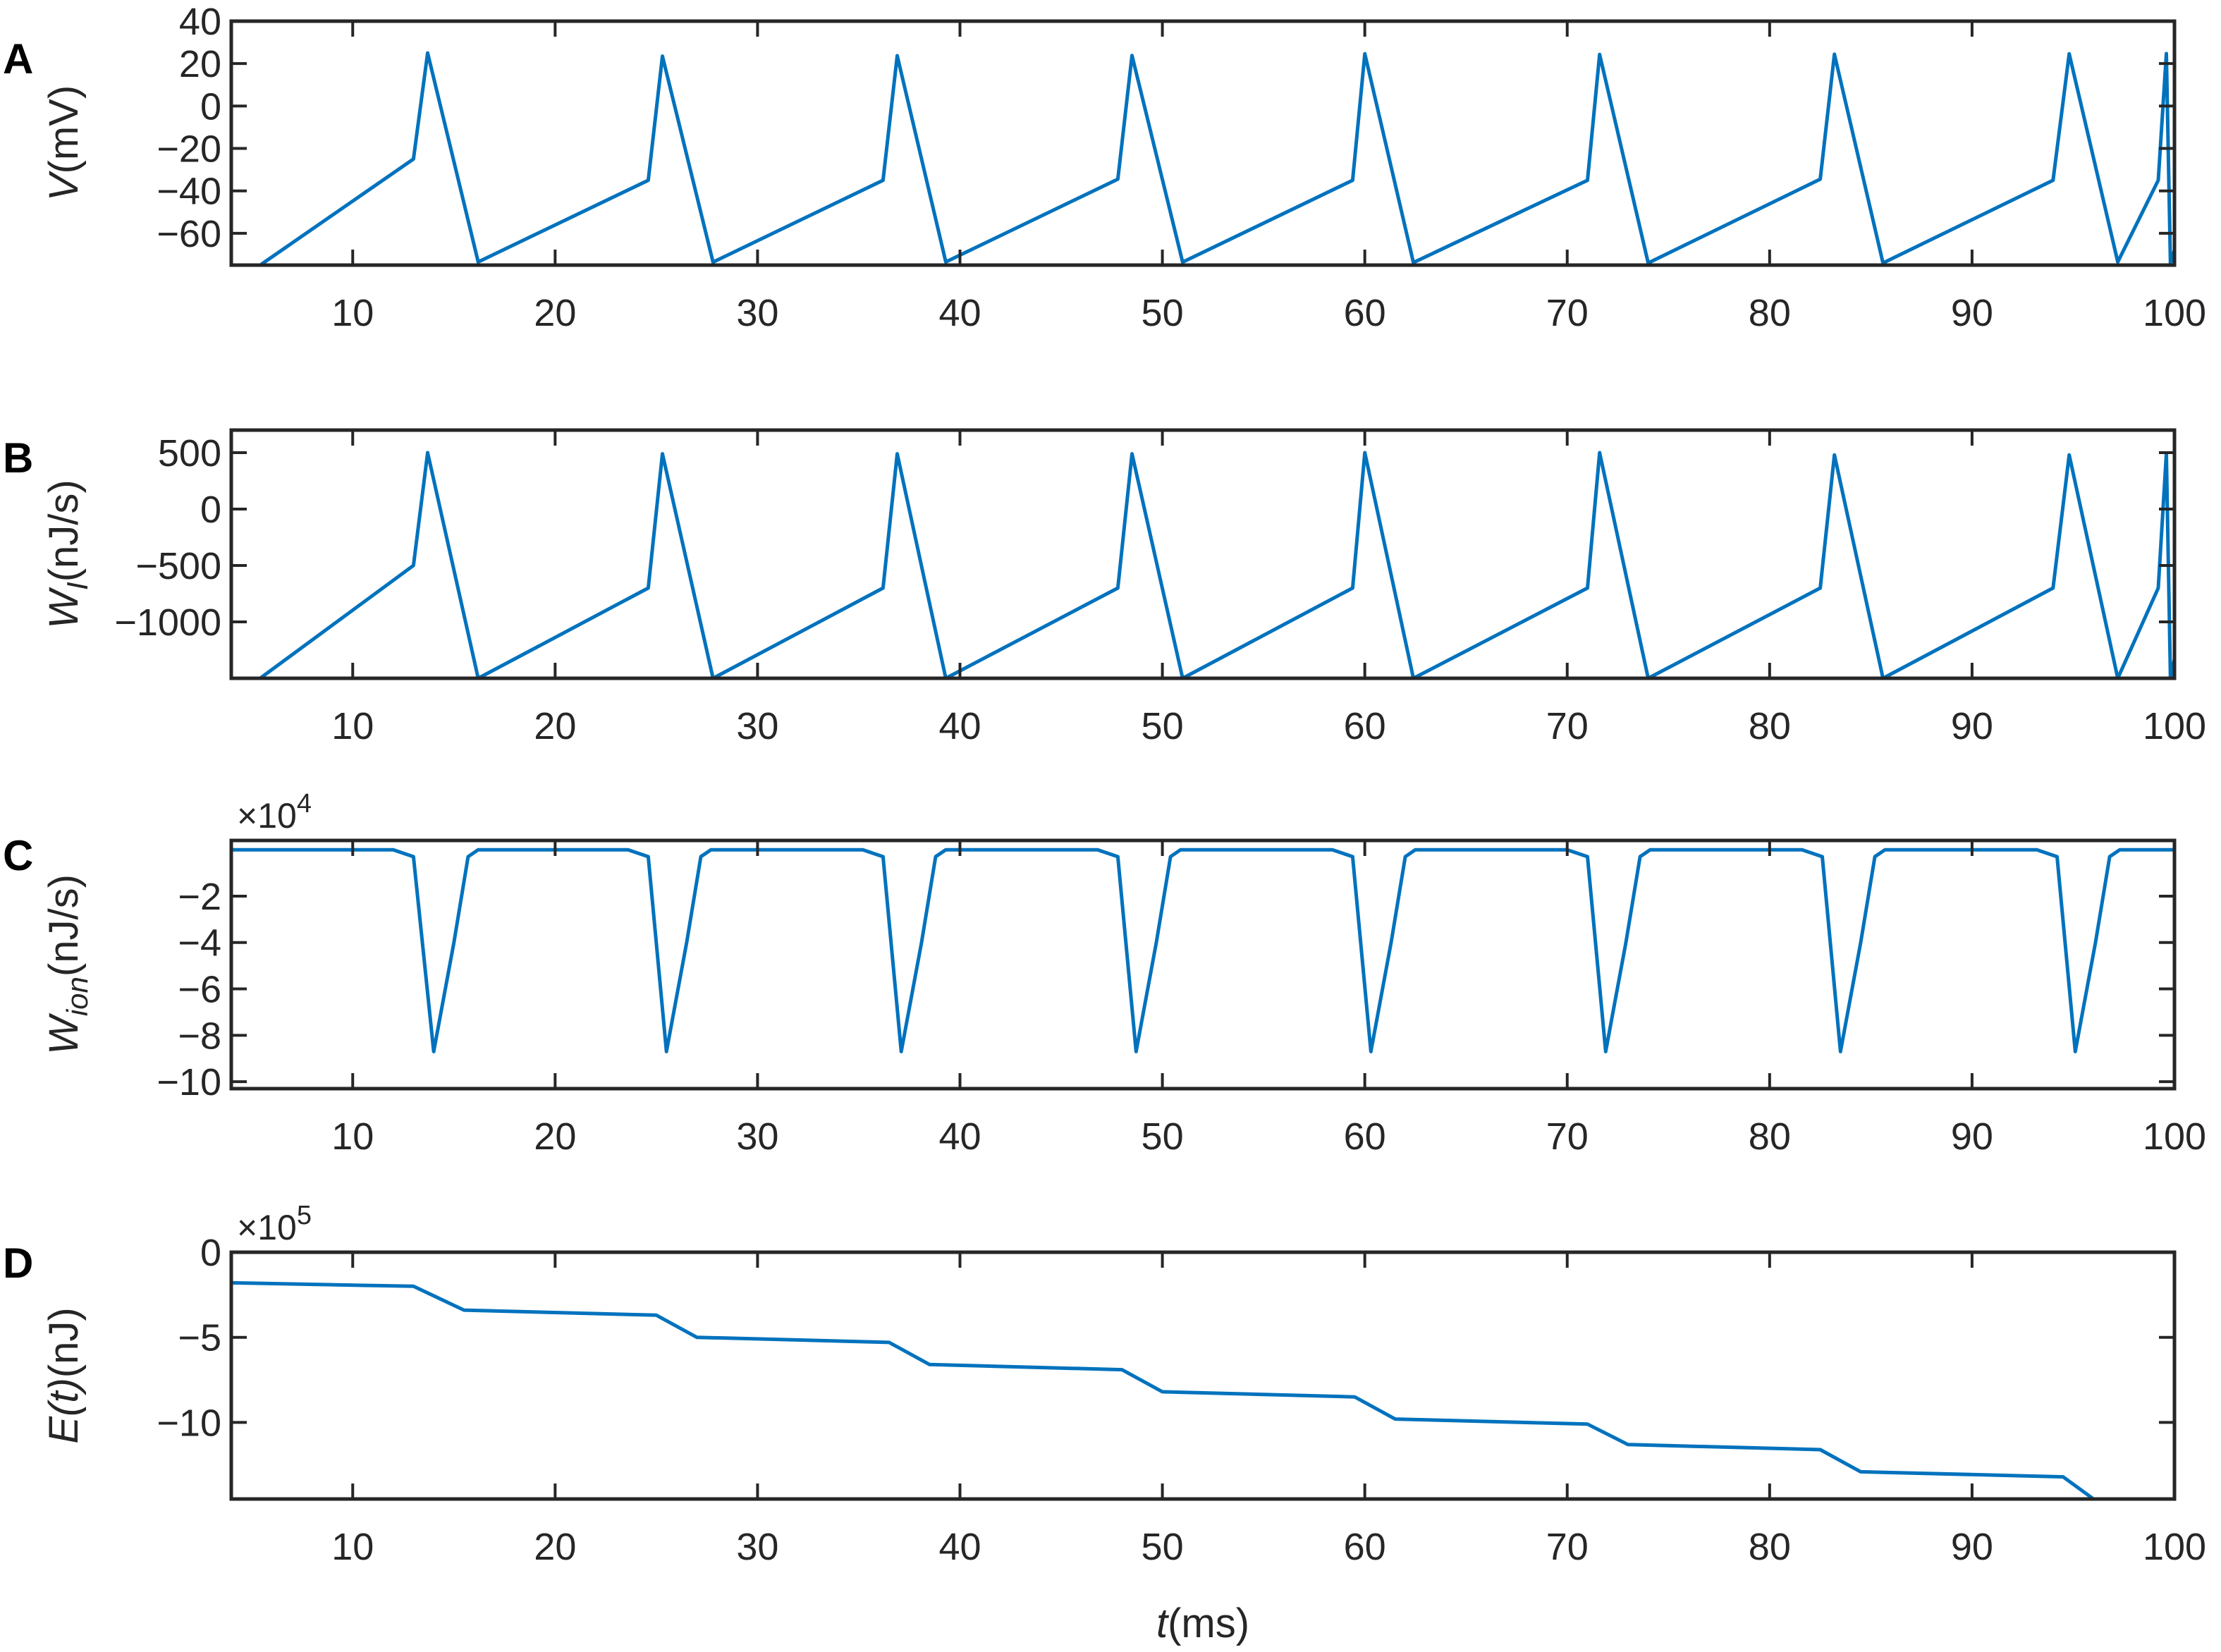  I want to click on panel-d-y-tick-label: 0, so click(210, 1253).